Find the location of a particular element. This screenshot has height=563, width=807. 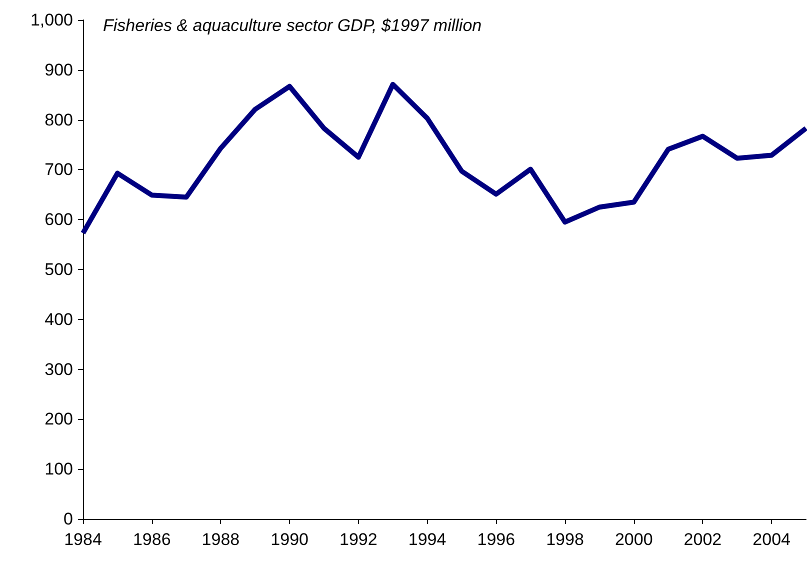

x-tick-label: 1990 is located at coordinates (289, 539).